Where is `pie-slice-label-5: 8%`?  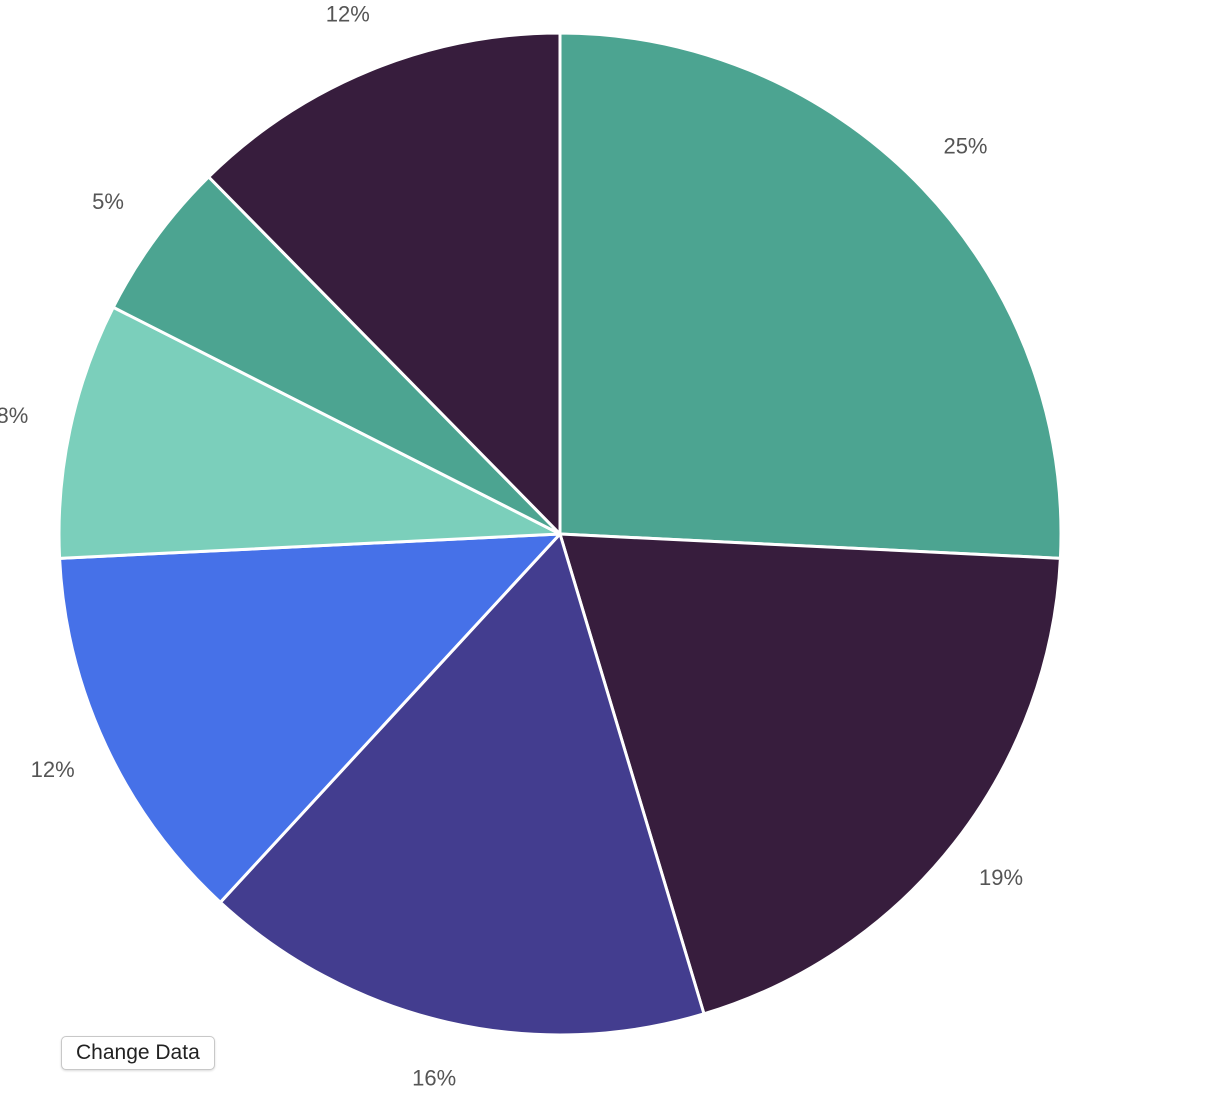 pie-slice-label-5: 8% is located at coordinates (14, 415).